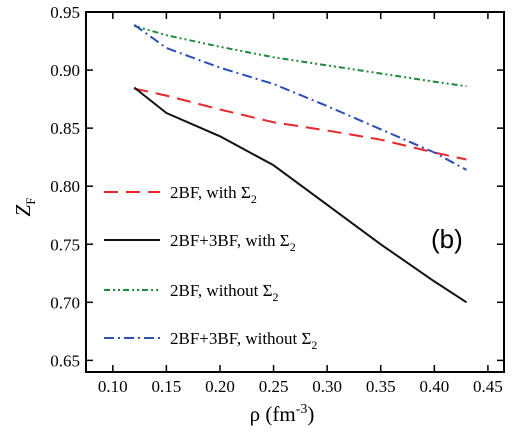  Describe the element at coordinates (282, 414) in the screenshot. I see `x-axis-label: ρ (fm-3)` at that location.